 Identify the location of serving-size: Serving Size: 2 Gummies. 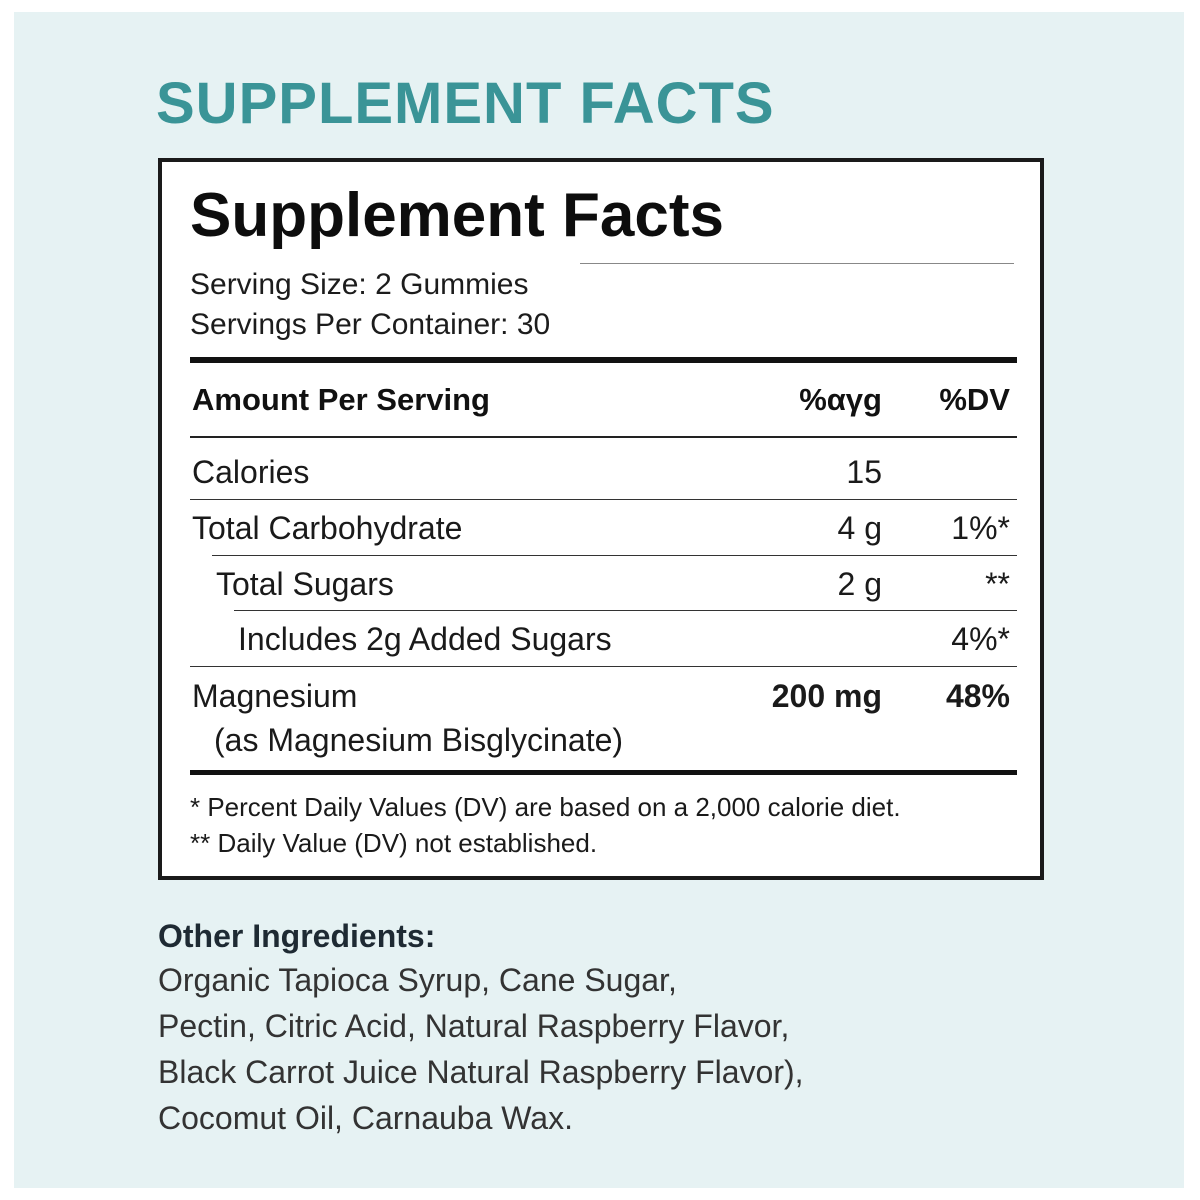
(359, 284).